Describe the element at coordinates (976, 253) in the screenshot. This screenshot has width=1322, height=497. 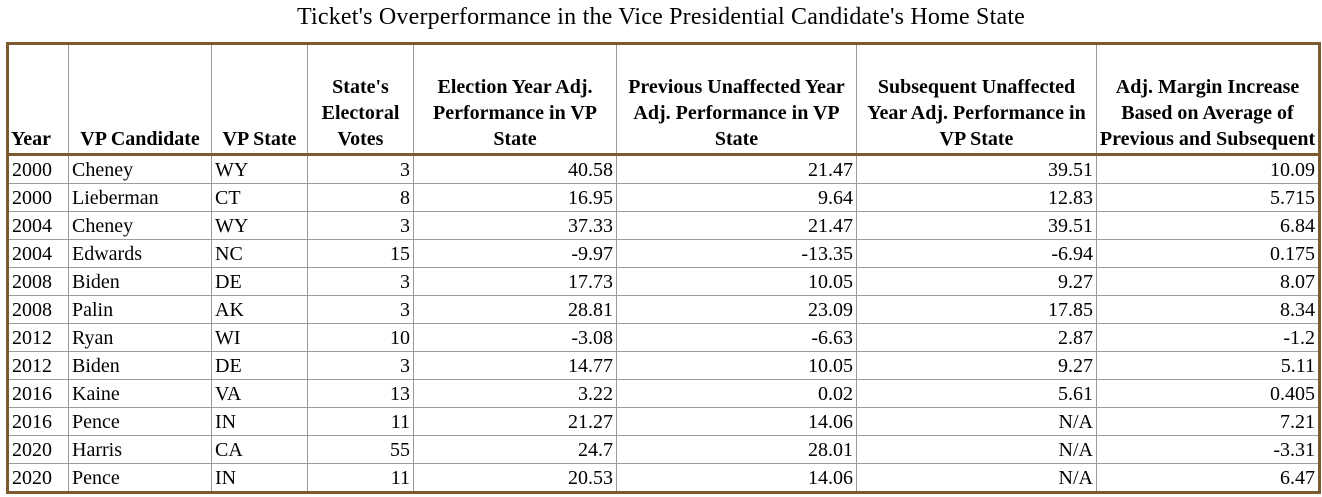
I see `subsequent-year-performance-cell: -6.94` at that location.